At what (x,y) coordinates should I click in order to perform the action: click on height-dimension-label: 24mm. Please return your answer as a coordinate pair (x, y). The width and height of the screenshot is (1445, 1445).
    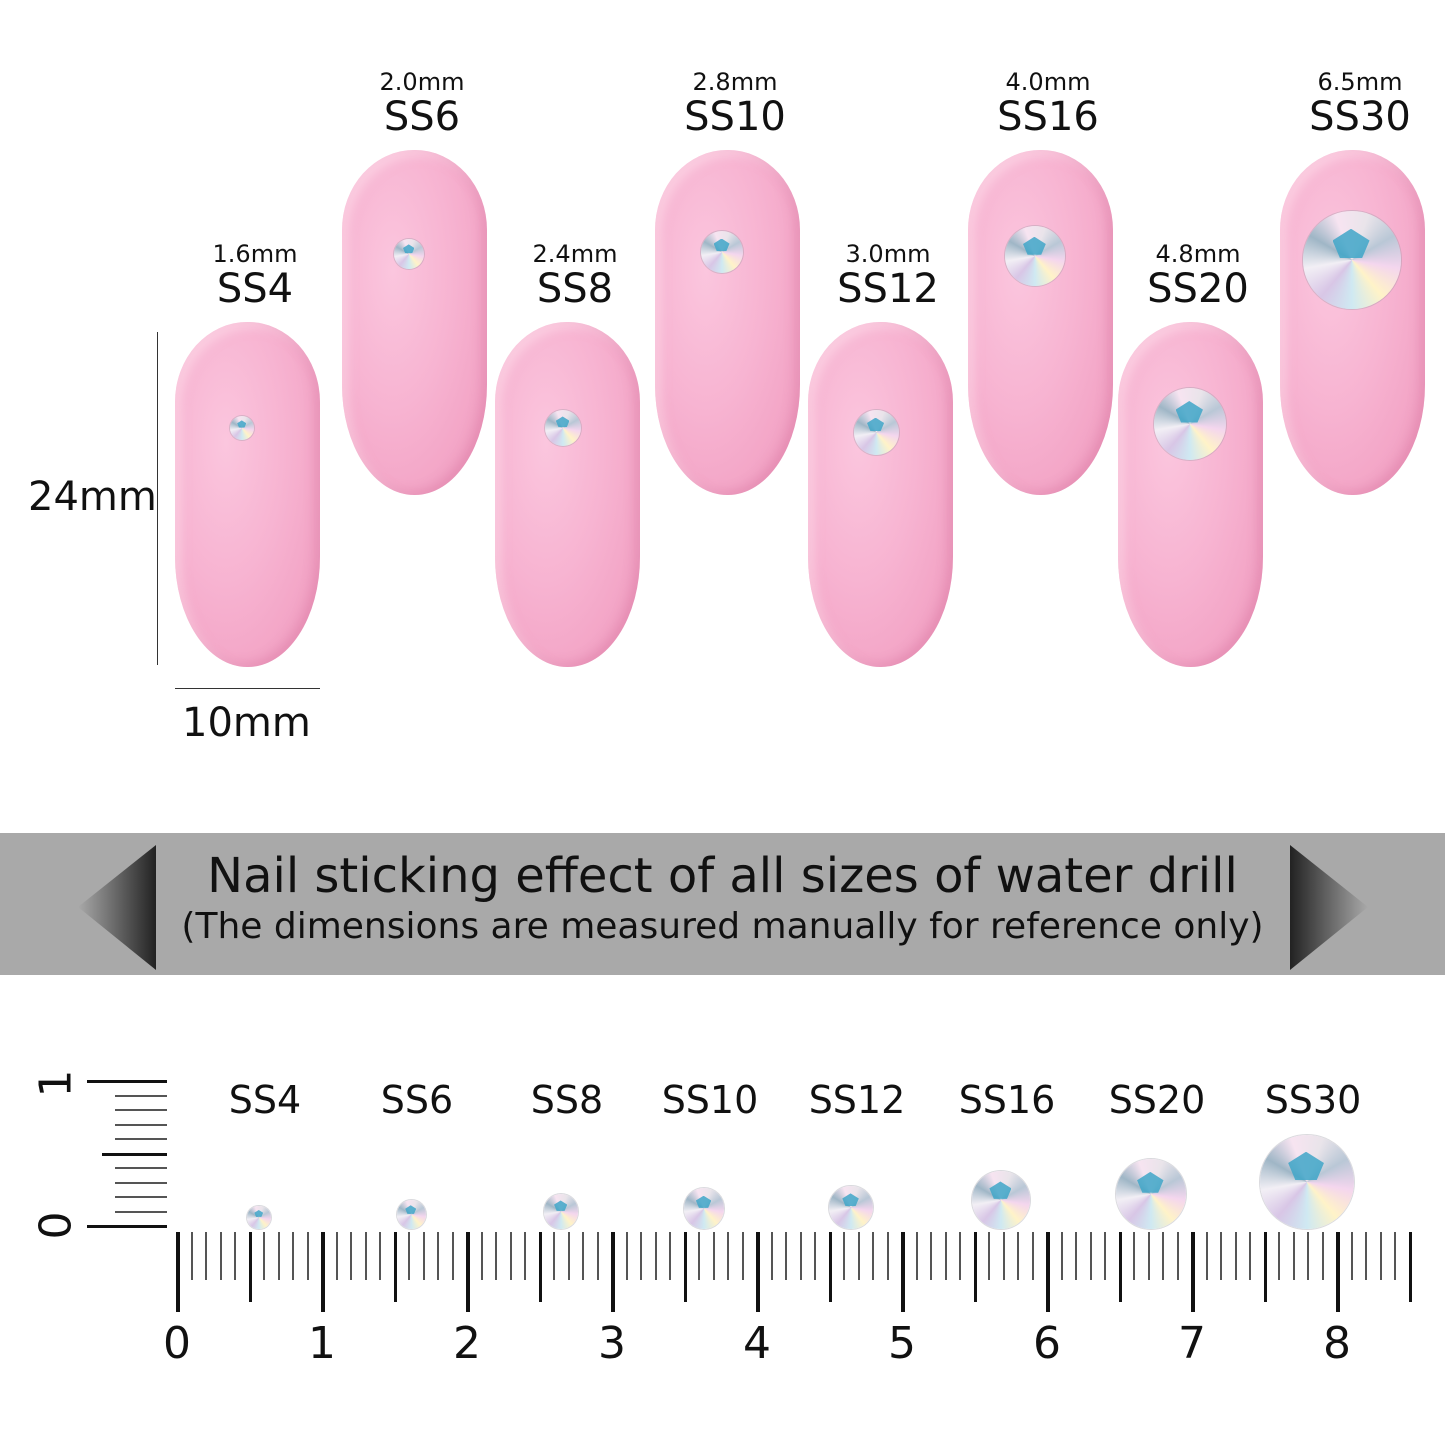
    Looking at the image, I should click on (92, 497).